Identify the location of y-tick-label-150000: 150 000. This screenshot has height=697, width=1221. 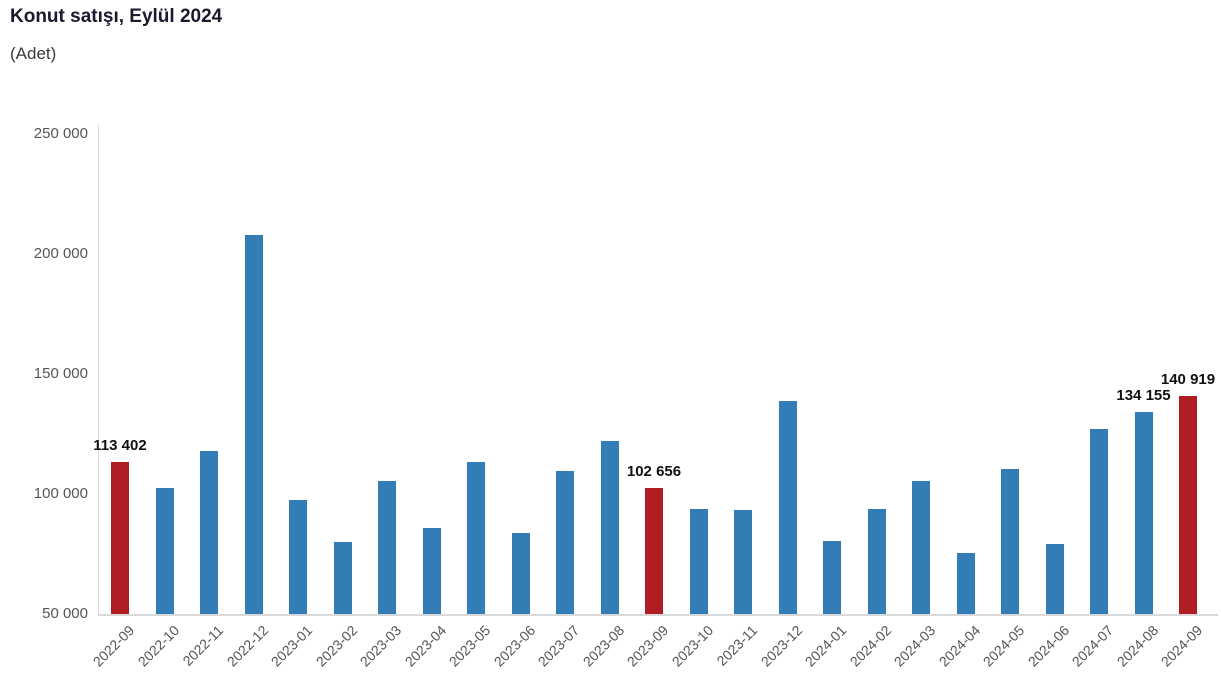
(60, 373).